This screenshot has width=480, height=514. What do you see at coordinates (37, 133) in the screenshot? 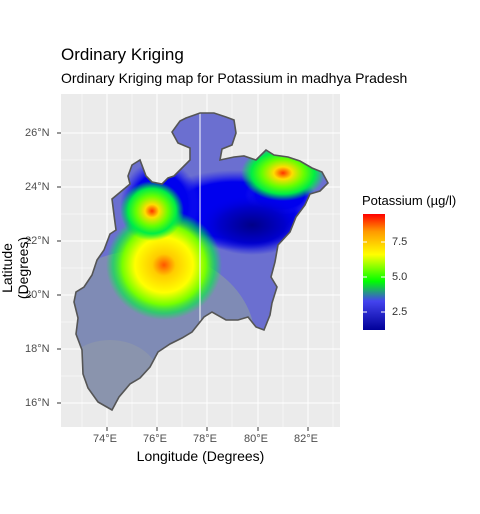
I see `y-tick-label: 26°N` at bounding box center [37, 133].